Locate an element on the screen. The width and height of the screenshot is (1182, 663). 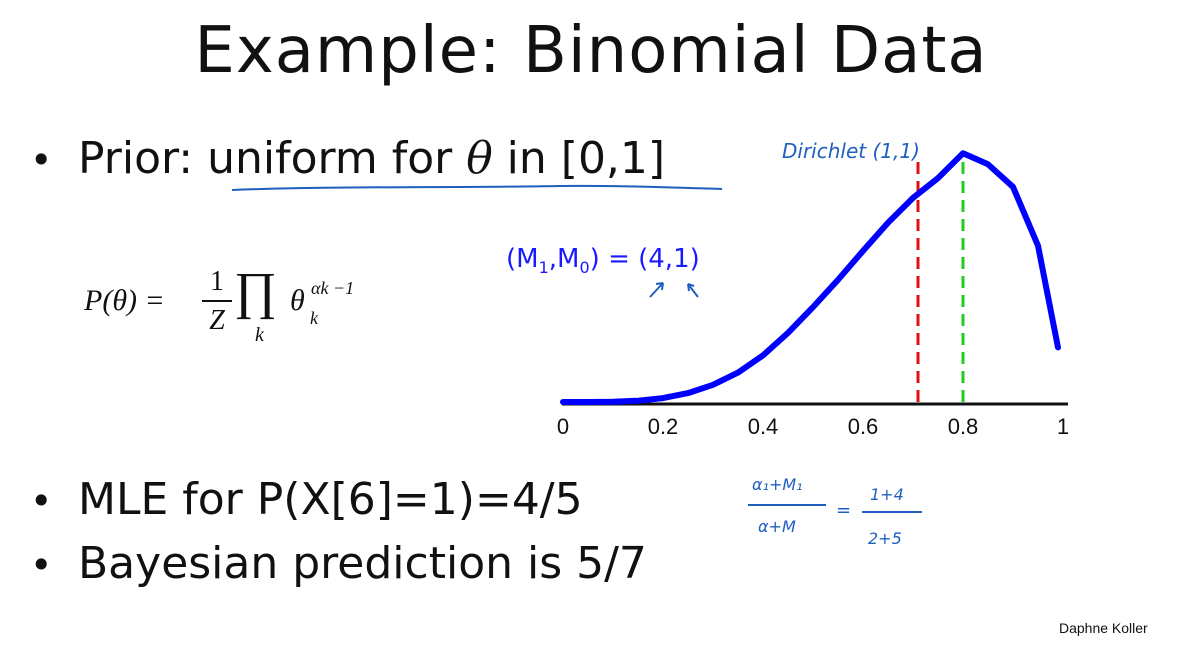
handwritten-numerator: α₁+M₁ is located at coordinates (777, 484).